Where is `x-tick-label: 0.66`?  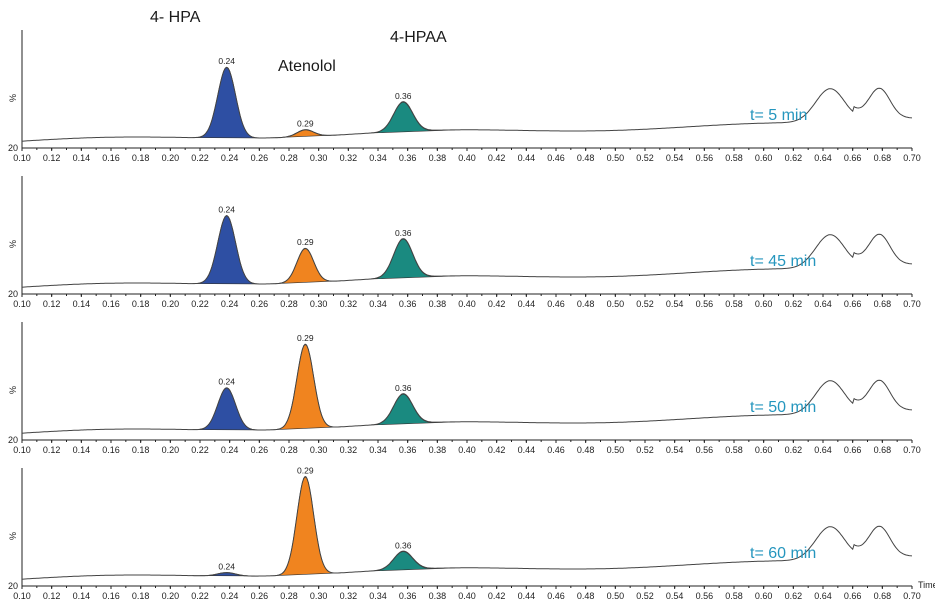
x-tick-label: 0.66 is located at coordinates (853, 158).